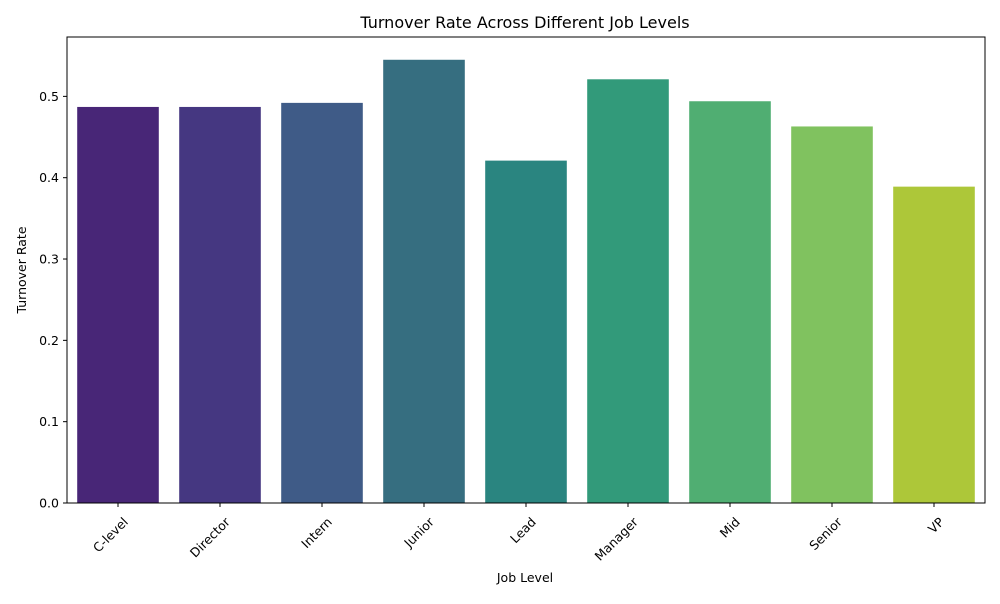  Describe the element at coordinates (832, 314) in the screenshot. I see `bar-senior` at that location.